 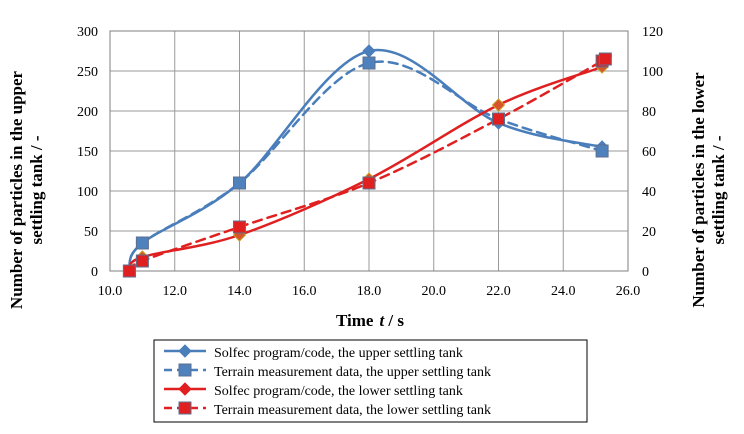 What do you see at coordinates (649, 152) in the screenshot?
I see `y-right-tick-label: 60` at bounding box center [649, 152].